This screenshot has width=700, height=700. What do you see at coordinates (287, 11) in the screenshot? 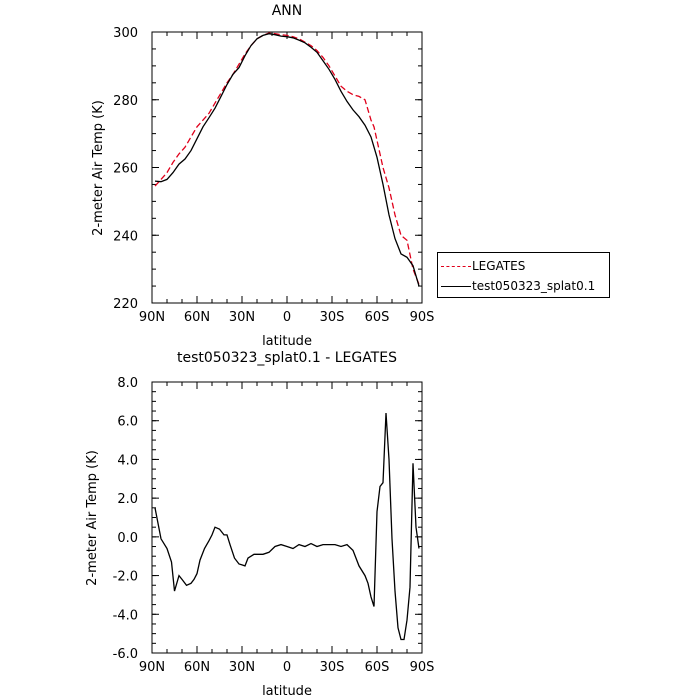
I see `top-chart-title: ANN` at bounding box center [287, 11].